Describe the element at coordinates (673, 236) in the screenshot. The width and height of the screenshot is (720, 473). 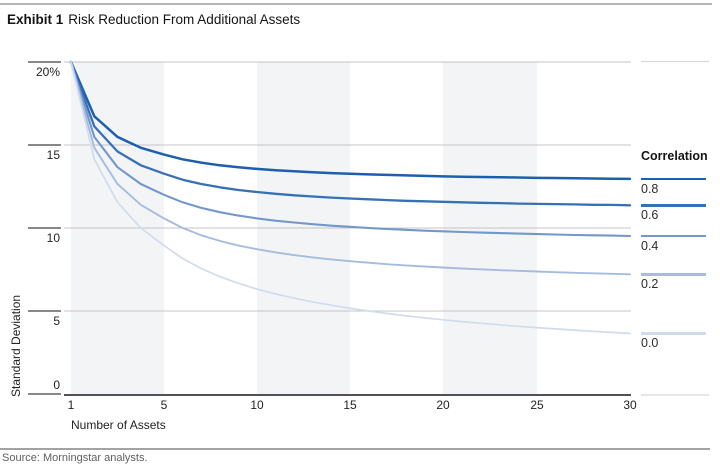
I see `legend-swatch-0.4` at that location.